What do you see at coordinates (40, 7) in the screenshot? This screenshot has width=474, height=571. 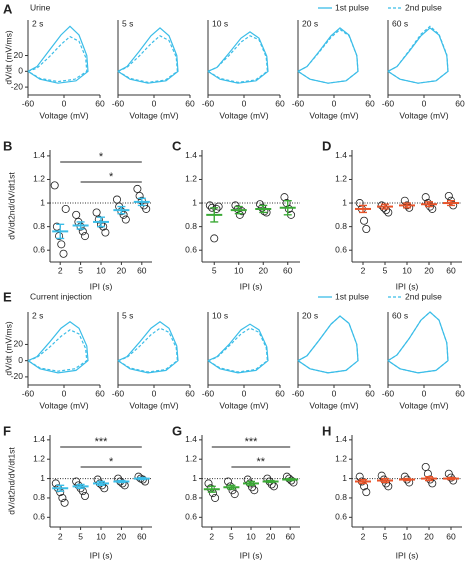 I see `condition-label: Urine` at bounding box center [40, 7].